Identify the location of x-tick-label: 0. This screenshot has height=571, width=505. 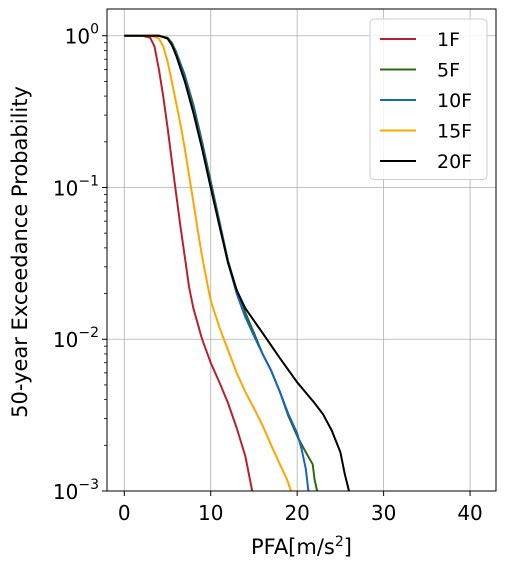
(124, 513).